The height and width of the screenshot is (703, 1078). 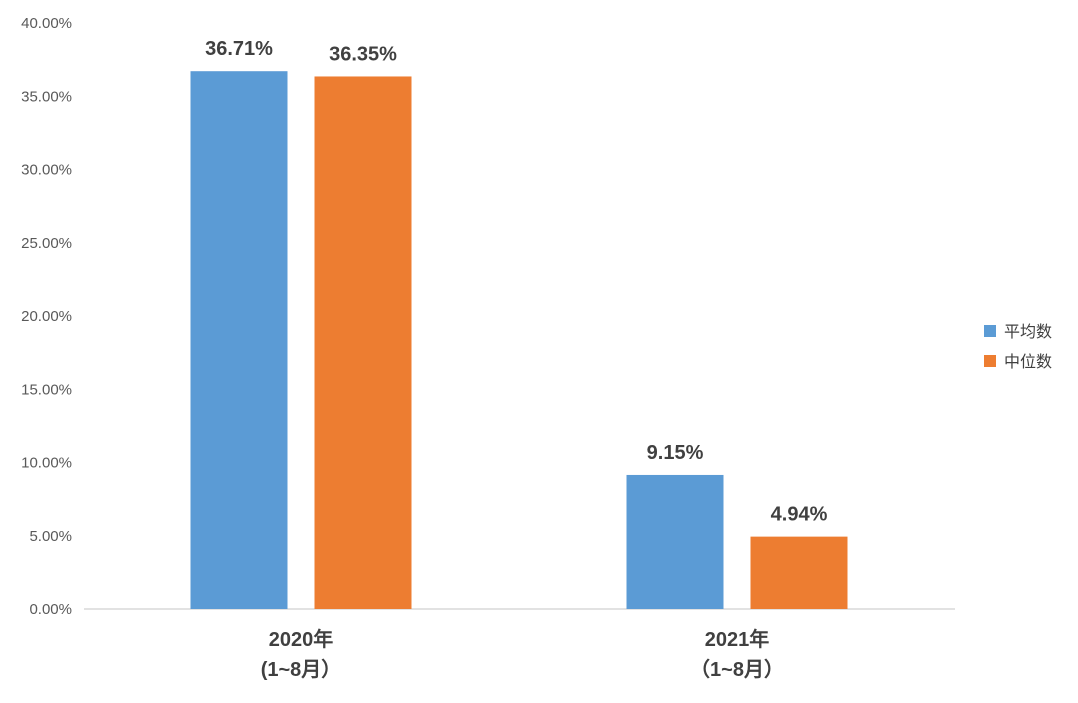 What do you see at coordinates (46, 96) in the screenshot?
I see `y-tick-label: 35.00%` at bounding box center [46, 96].